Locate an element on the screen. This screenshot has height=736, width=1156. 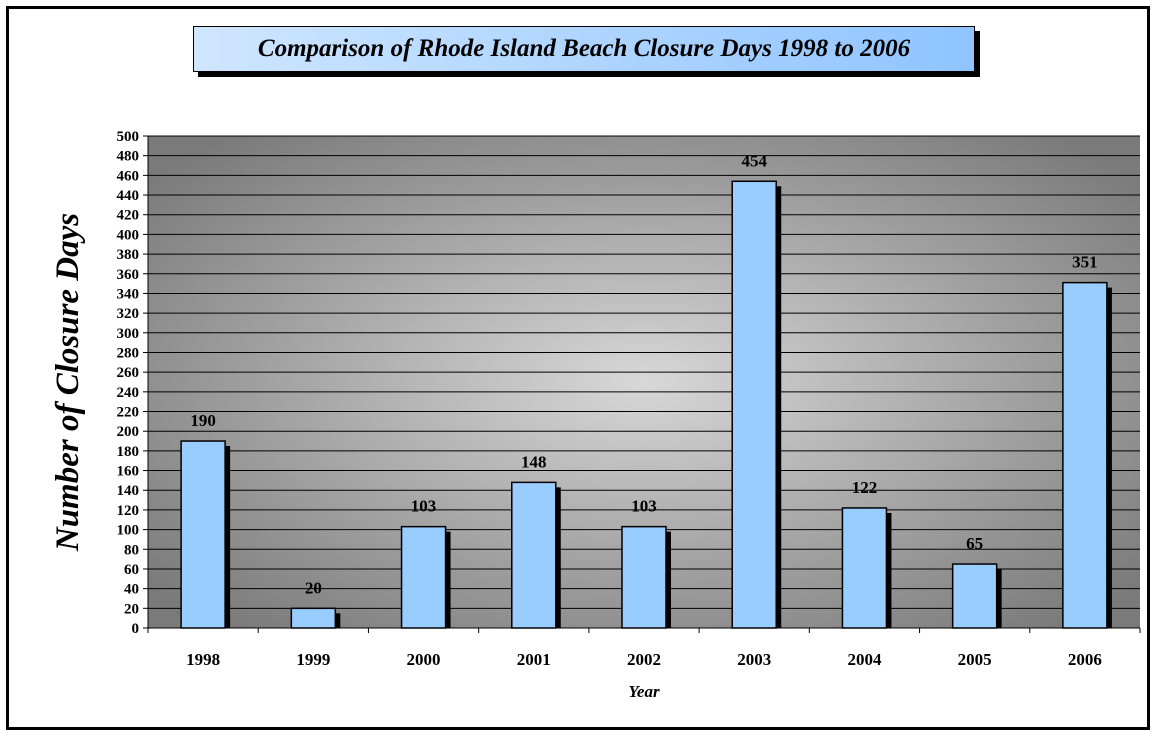
y-tick-label: 460 is located at coordinates (128, 176).